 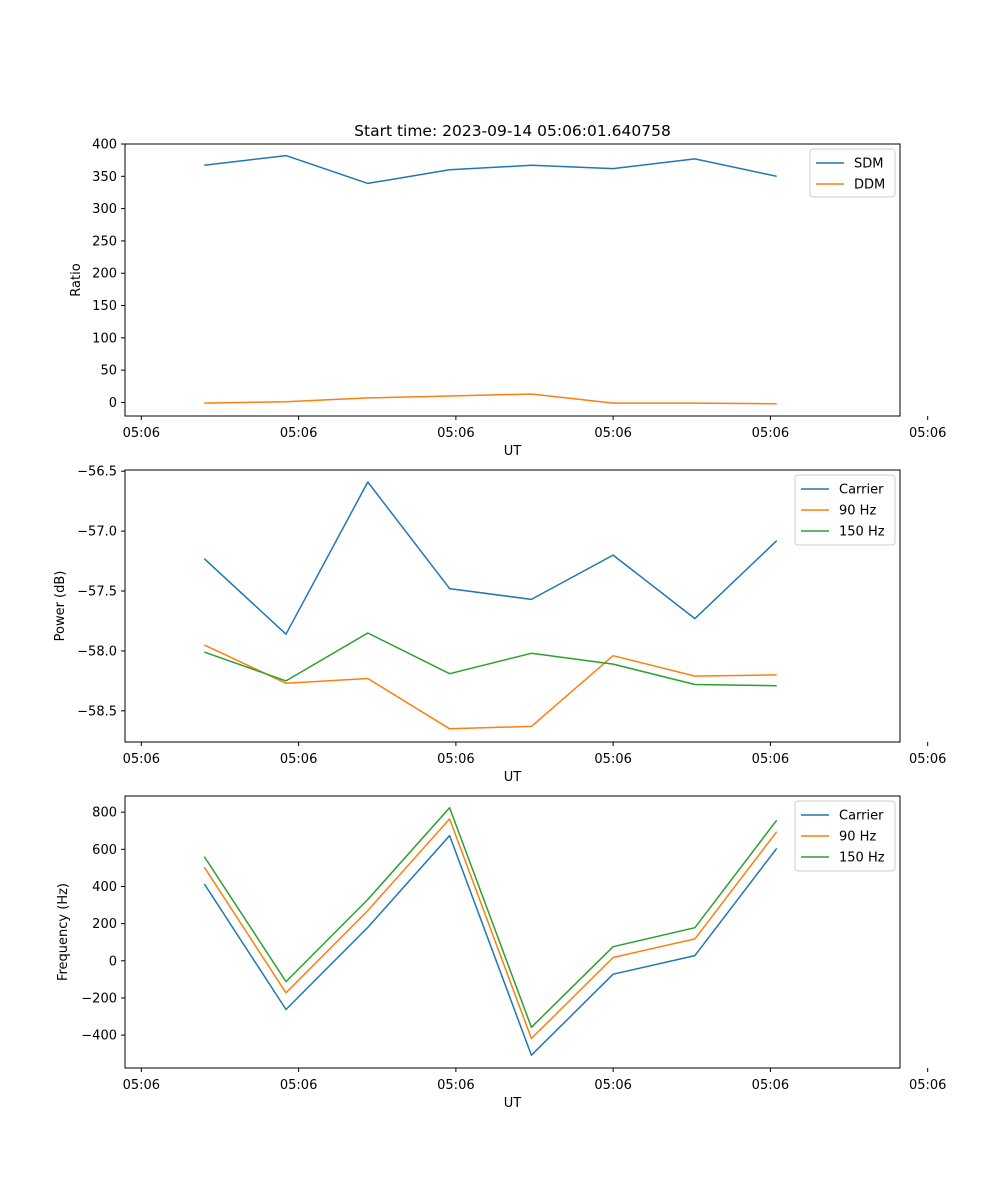 What do you see at coordinates (512, 131) in the screenshot?
I see `chart-title: Start time: 2023-09-14 05:06:01.640758` at bounding box center [512, 131].